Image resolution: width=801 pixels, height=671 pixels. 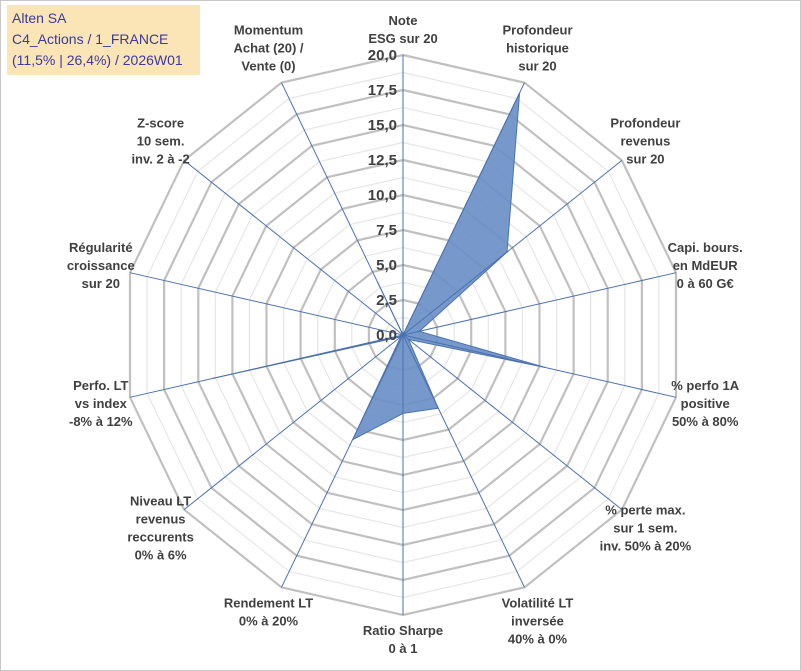 What do you see at coordinates (705, 385) in the screenshot?
I see `category-label-line: % perfo 1A` at bounding box center [705, 385].